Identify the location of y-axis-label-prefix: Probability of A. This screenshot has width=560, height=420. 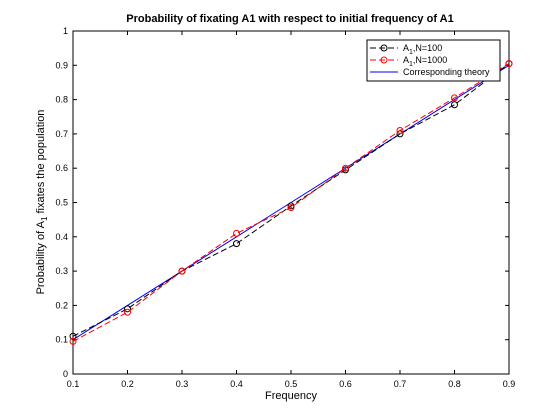
(41, 257).